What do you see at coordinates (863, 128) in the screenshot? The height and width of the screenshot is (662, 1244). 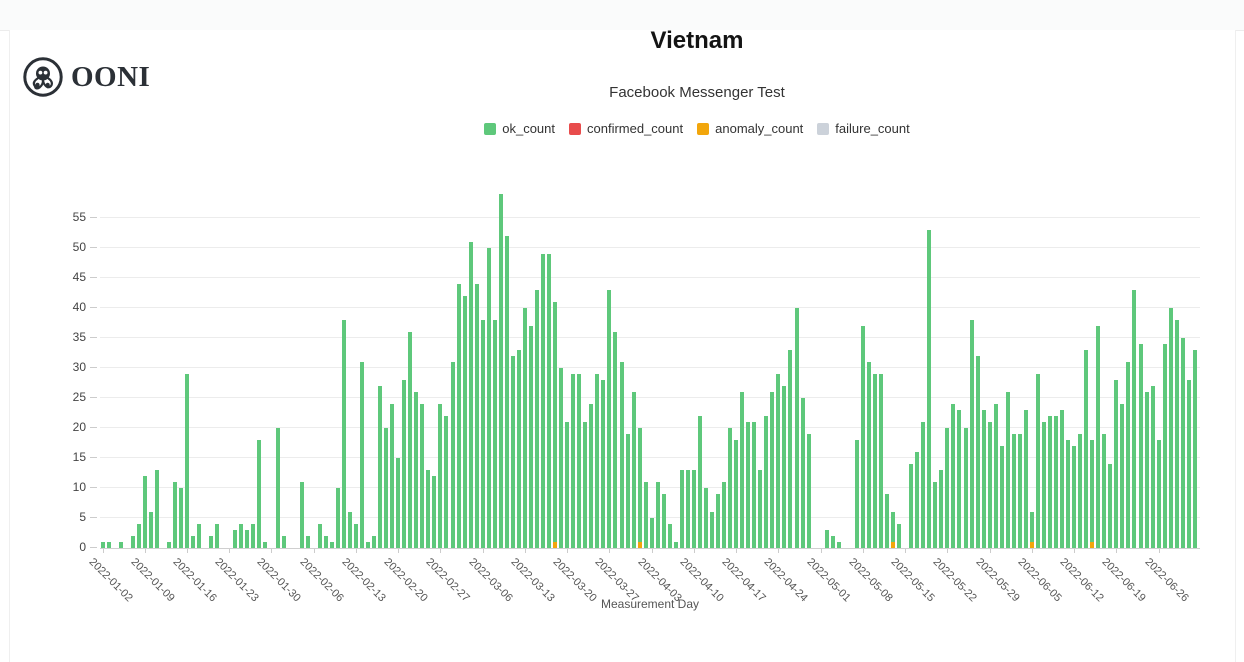 I see `legend-item-failure-count: failure_count` at bounding box center [863, 128].